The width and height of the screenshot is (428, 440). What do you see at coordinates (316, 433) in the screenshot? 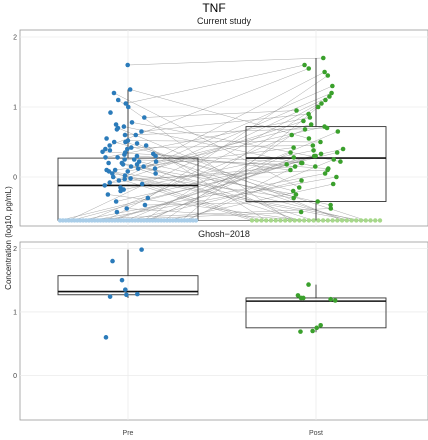
I see `x-tick-post: Post` at bounding box center [316, 433].